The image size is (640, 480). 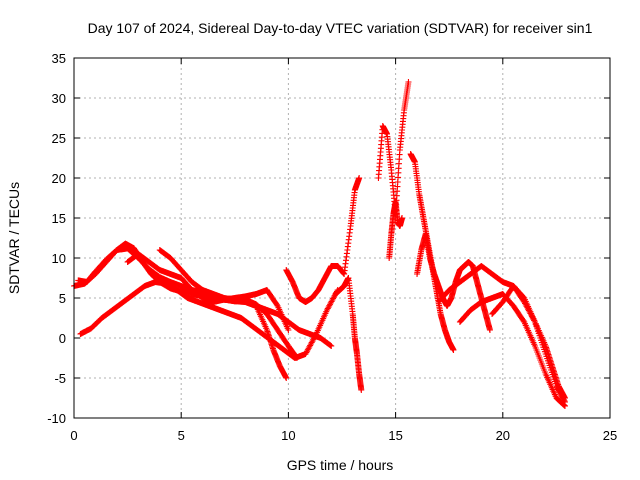 What do you see at coordinates (59, 258) in the screenshot?
I see `y-tick-label: 10` at bounding box center [59, 258].